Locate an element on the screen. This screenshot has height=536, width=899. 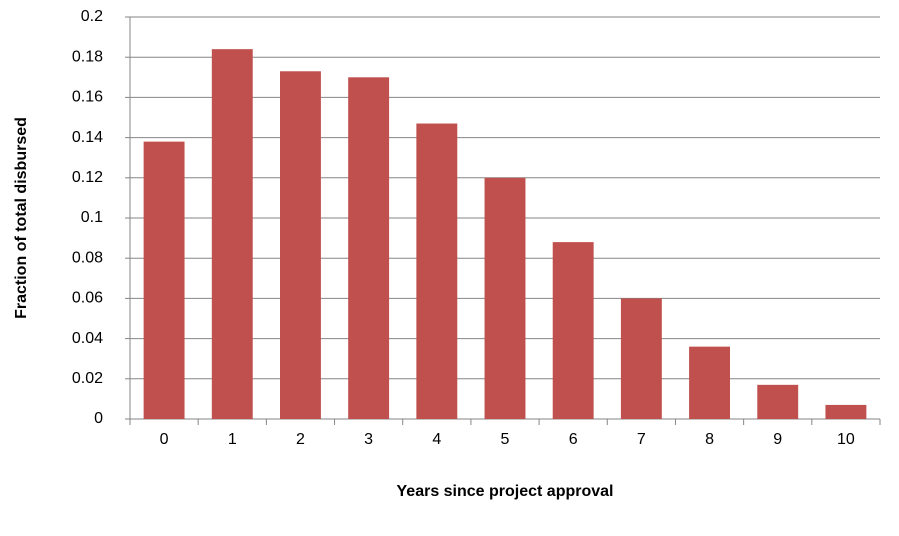
x-tick-label: 0 is located at coordinates (164, 439).